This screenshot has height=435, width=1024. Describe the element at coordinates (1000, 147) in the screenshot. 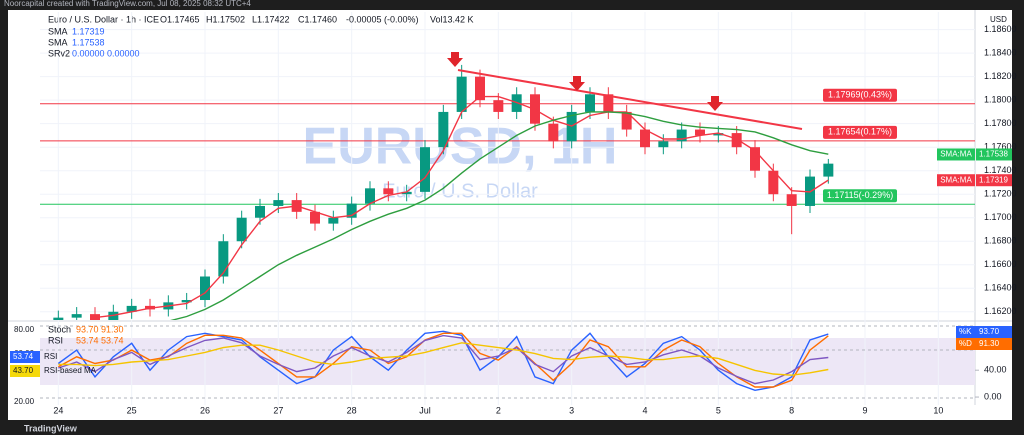

I see `y-tick-label: 1.17600` at that location.